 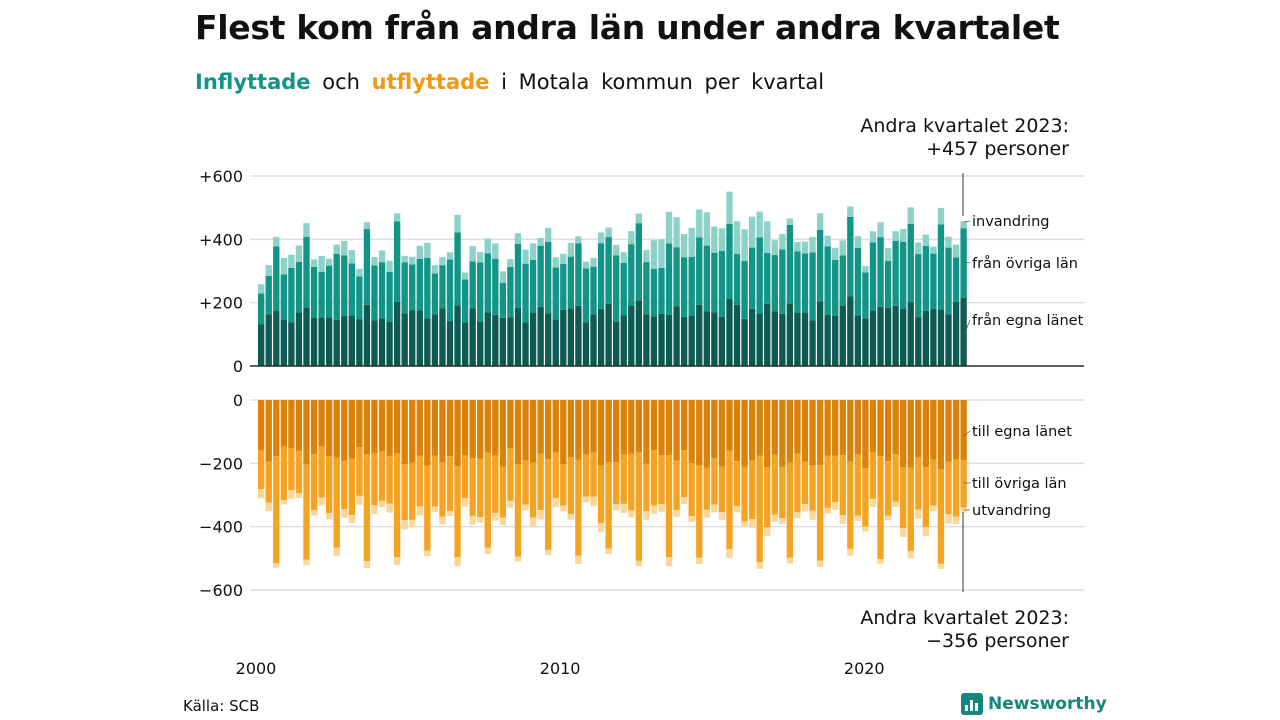 What do you see at coordinates (1034, 704) in the screenshot?
I see `brand: Newsworthy` at bounding box center [1034, 704].